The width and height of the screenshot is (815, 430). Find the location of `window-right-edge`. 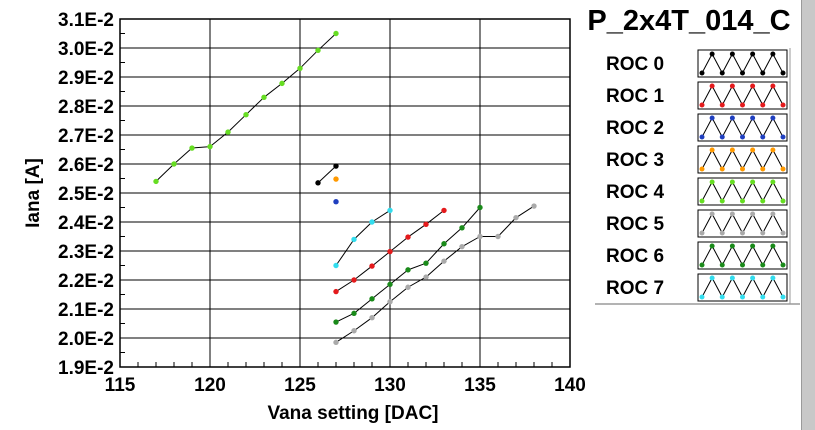

window-right-edge is located at coordinates (808, 215).